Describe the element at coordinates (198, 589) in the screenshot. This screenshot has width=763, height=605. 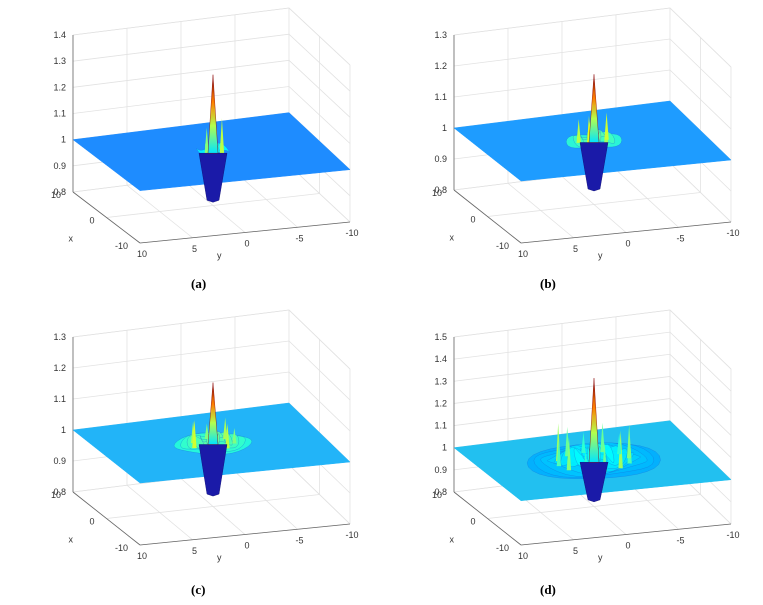
I see `caption-c: (c)` at that location.